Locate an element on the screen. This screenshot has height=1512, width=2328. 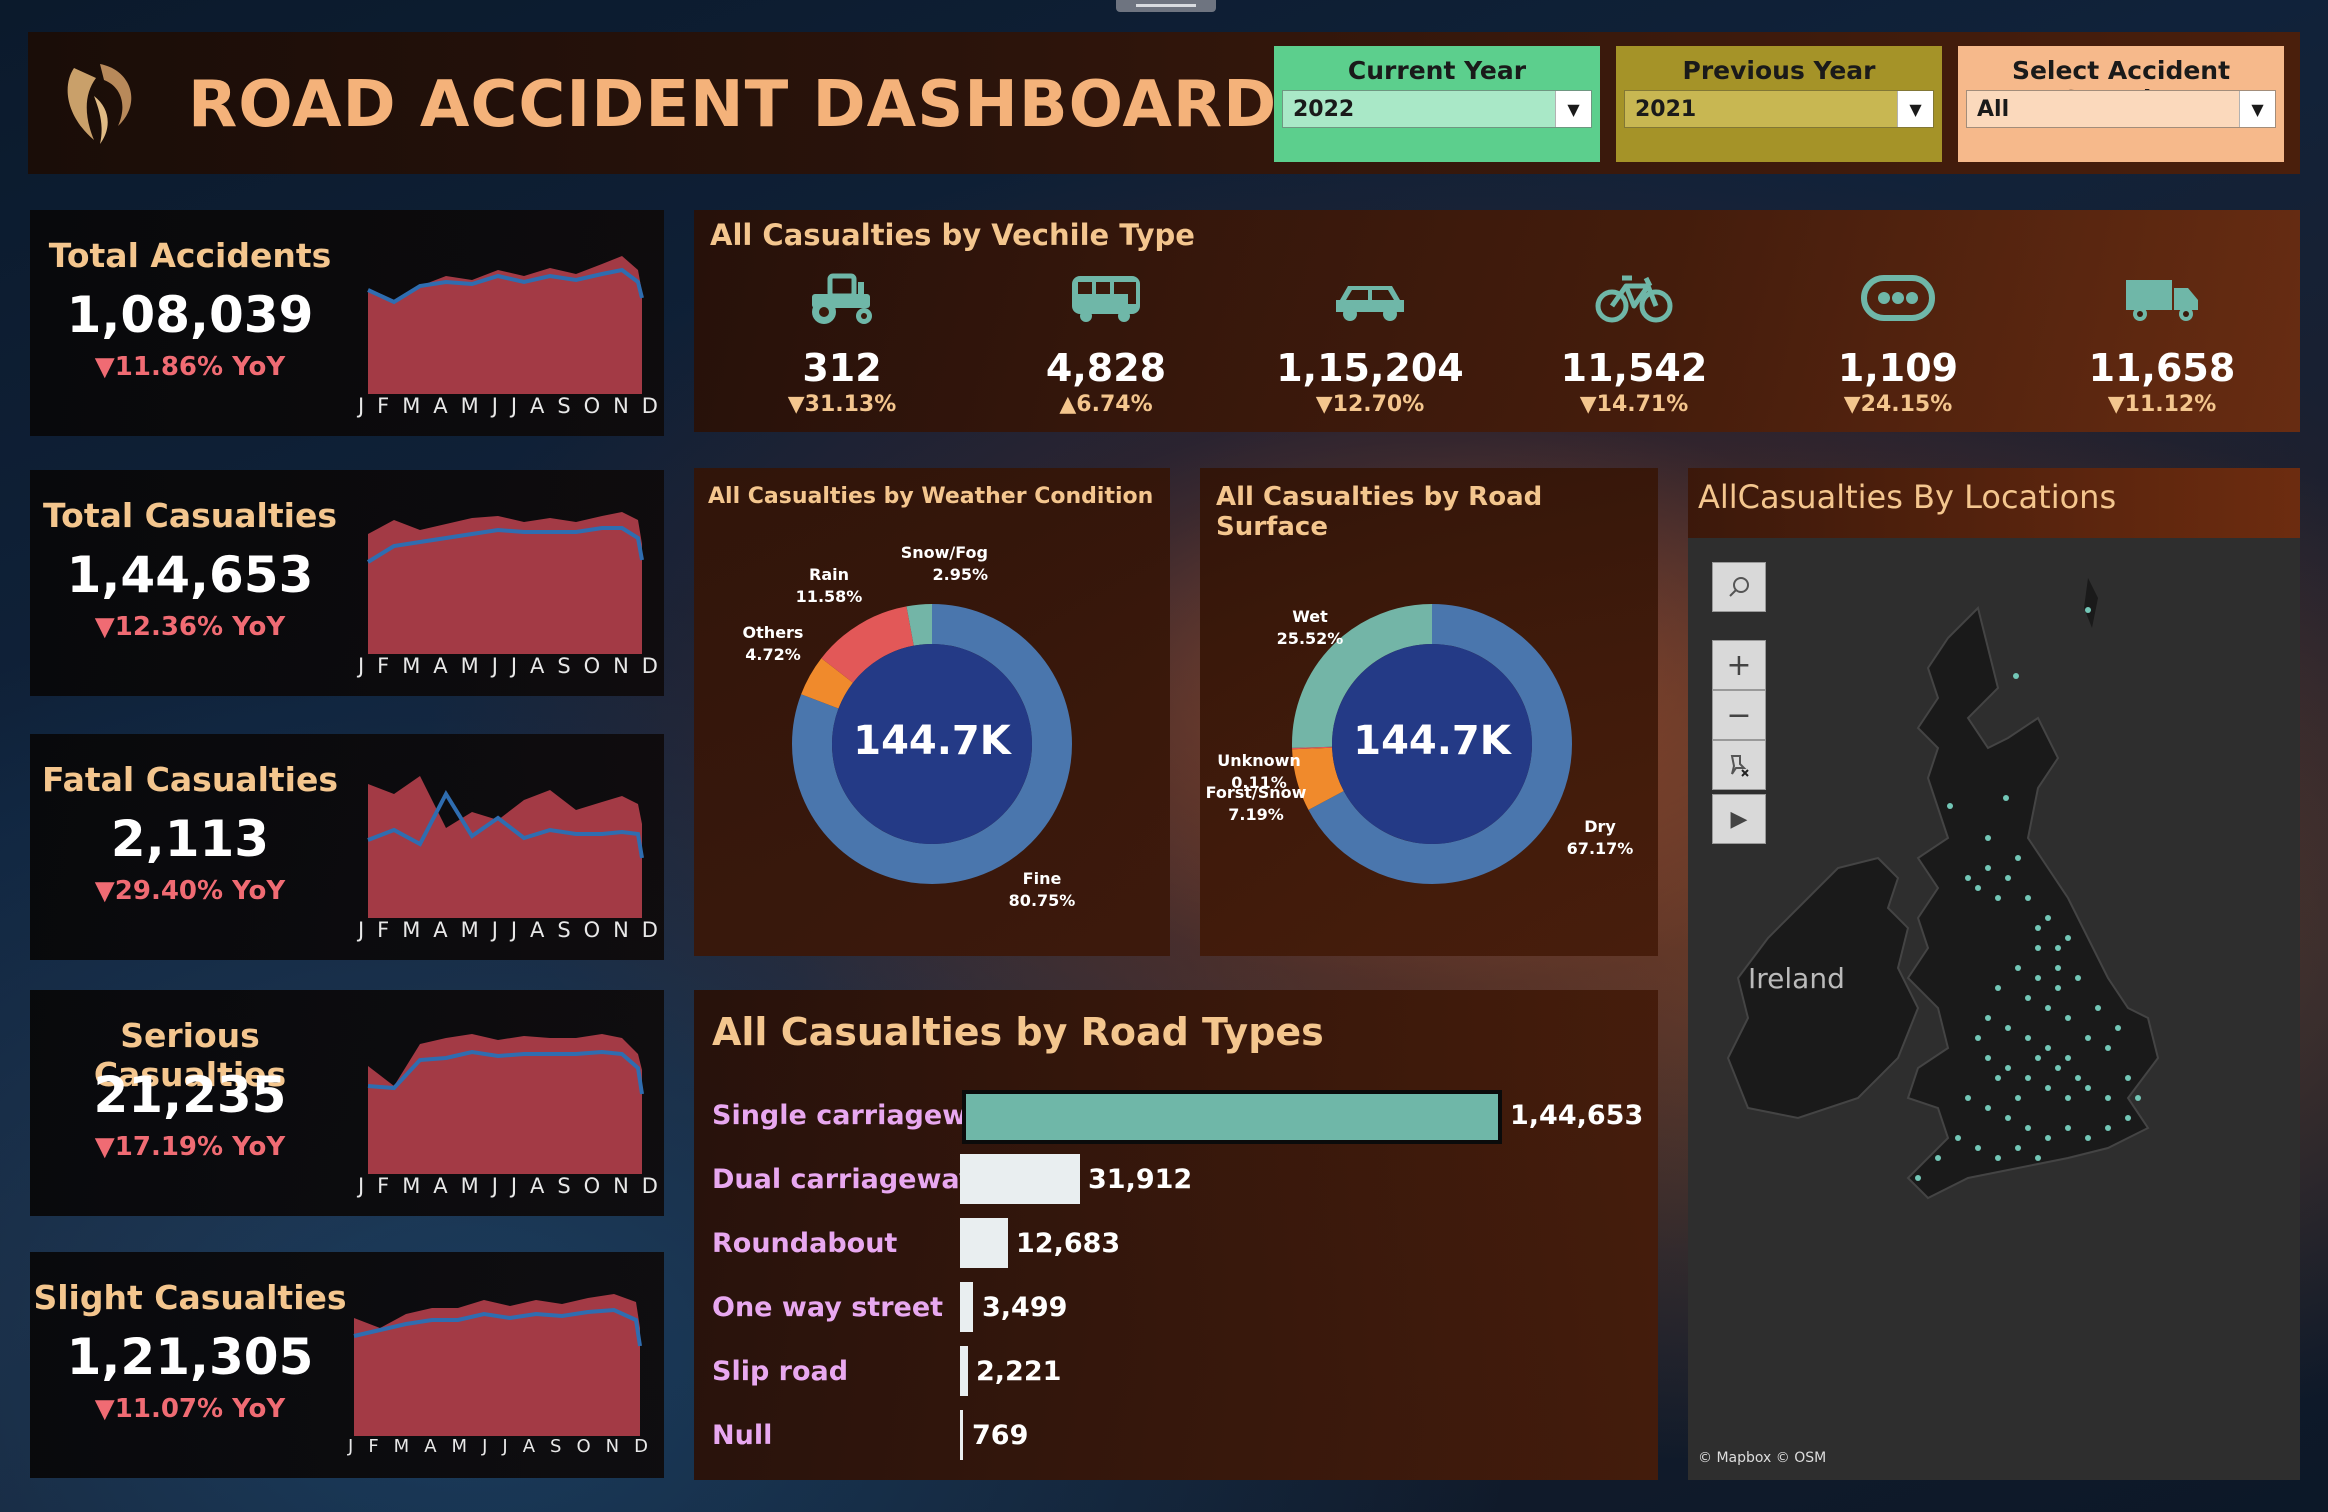
vehicle-change: ▼24.15% is located at coordinates (1898, 404).